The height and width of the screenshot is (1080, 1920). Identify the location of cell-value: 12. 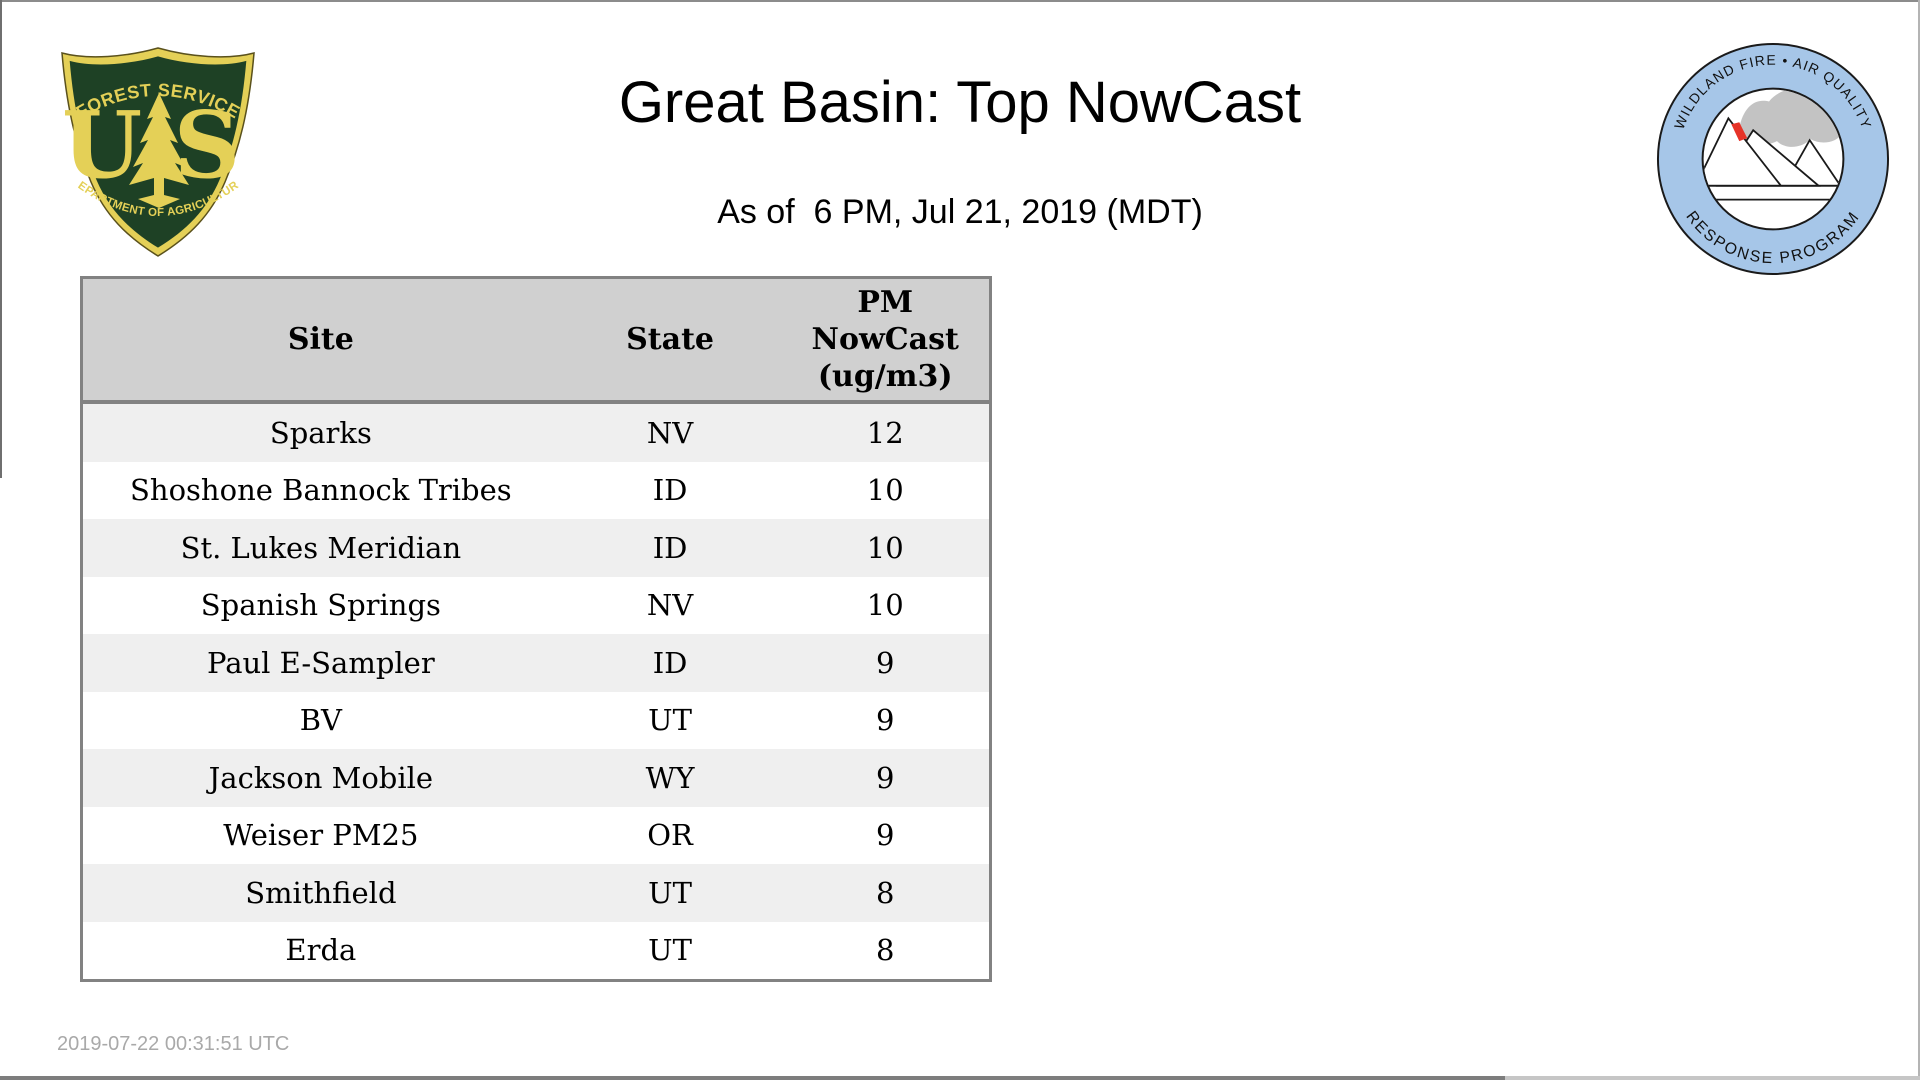
(886, 432).